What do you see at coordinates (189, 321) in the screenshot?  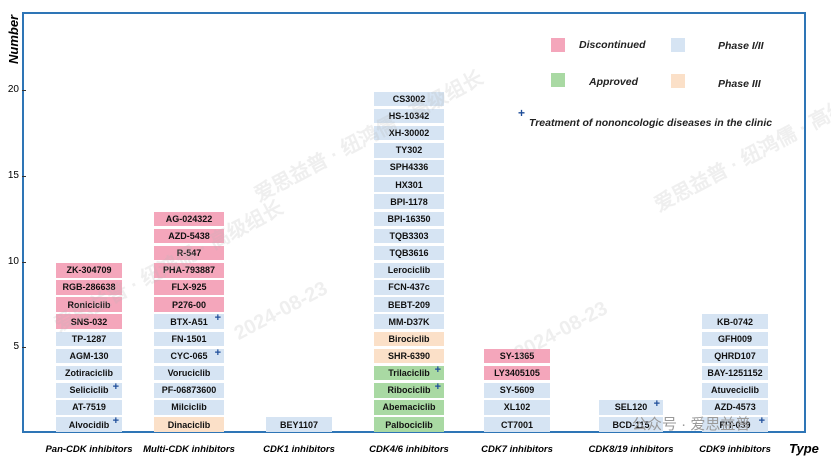 I see `drug-bar: BTX-A51 +` at bounding box center [189, 321].